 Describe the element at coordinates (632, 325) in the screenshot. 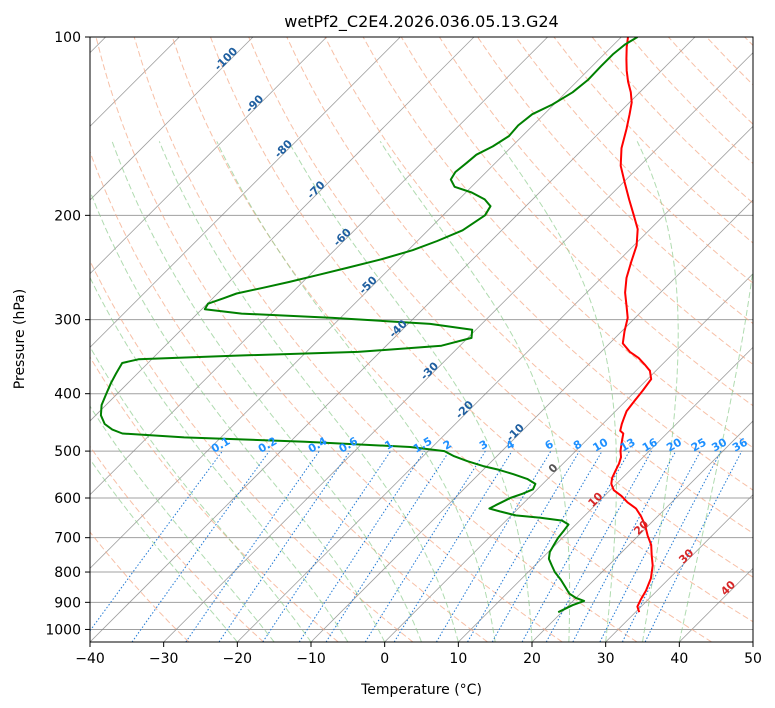

I see `temperature-line` at that location.